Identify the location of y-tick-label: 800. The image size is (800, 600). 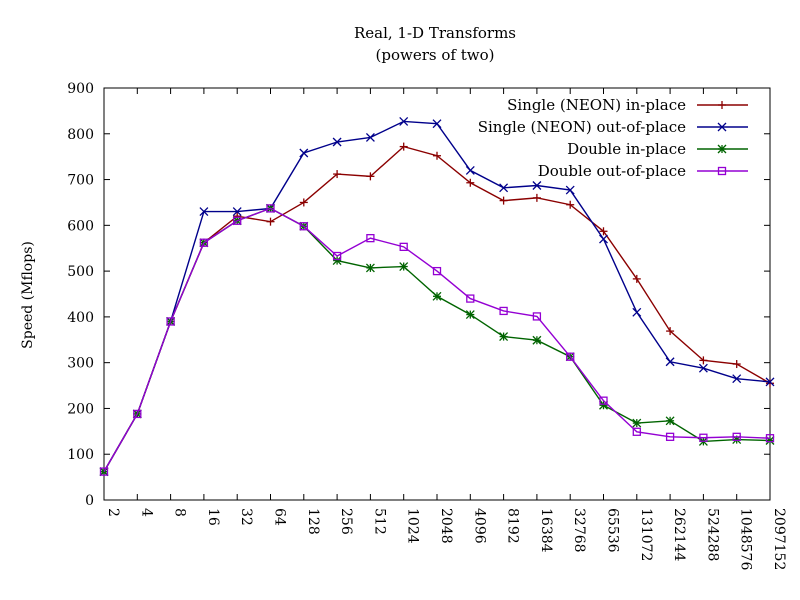
(80, 135).